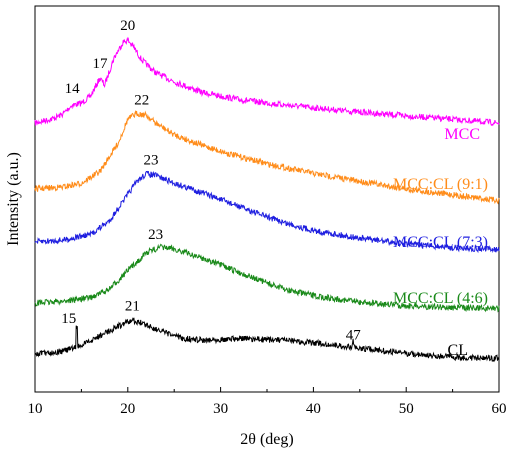 This screenshot has height=456, width=512. I want to click on x-tick-label: 60, so click(499, 409).